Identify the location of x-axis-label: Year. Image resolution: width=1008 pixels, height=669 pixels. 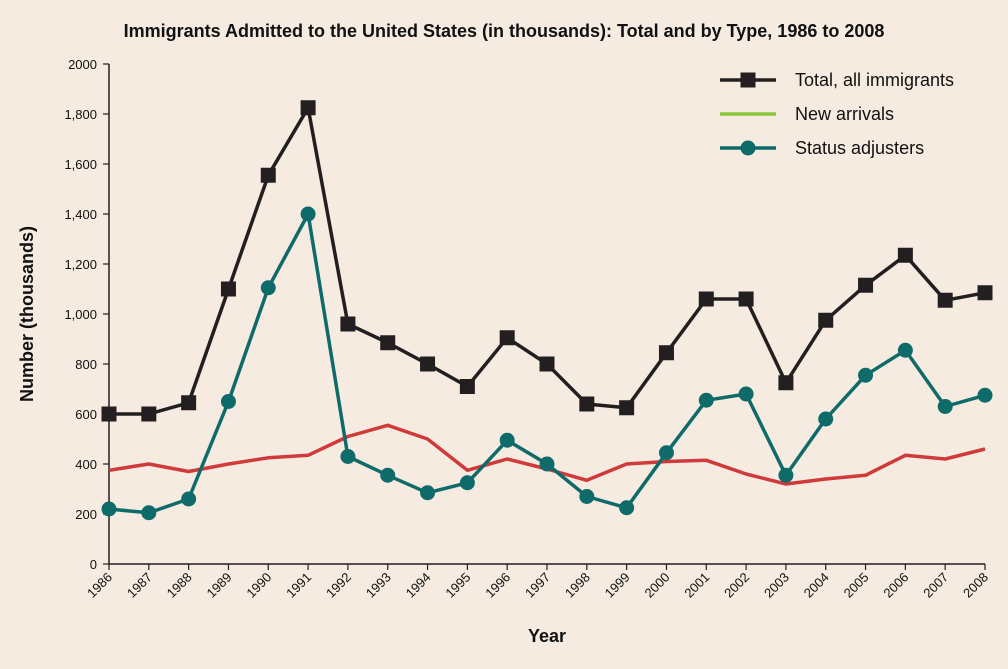
(547, 636).